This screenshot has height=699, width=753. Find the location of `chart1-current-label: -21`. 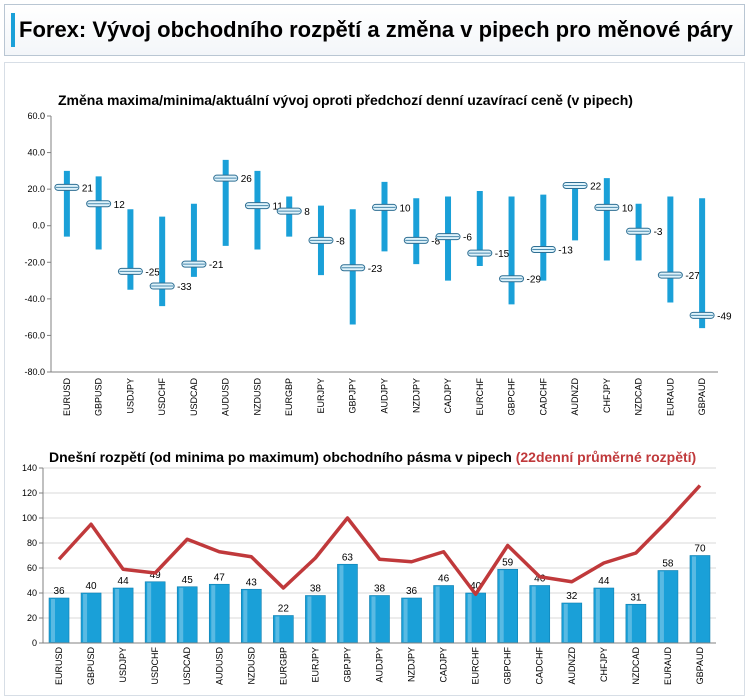

chart1-current-label: -21 is located at coordinates (216, 265).